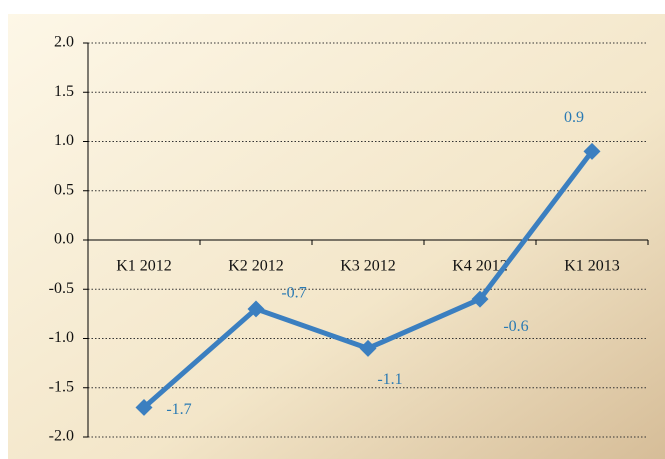 The image size is (665, 459). I want to click on y-tick-label: 0.5, so click(64, 189).